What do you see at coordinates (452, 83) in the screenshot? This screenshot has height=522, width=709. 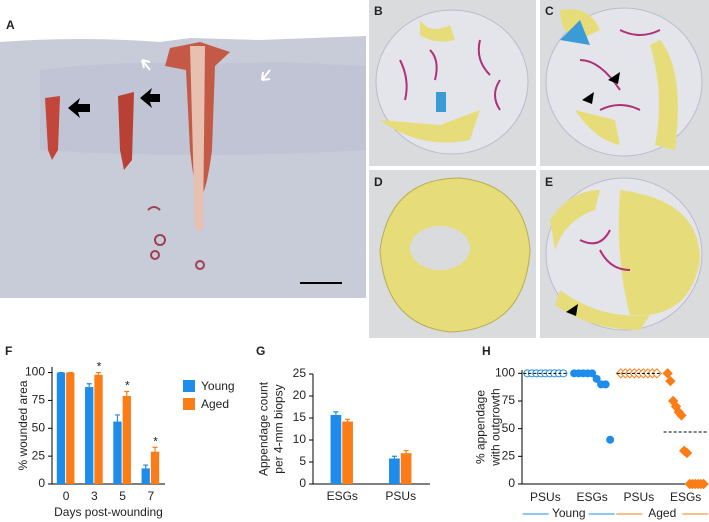 I see `panel-b-image` at bounding box center [452, 83].